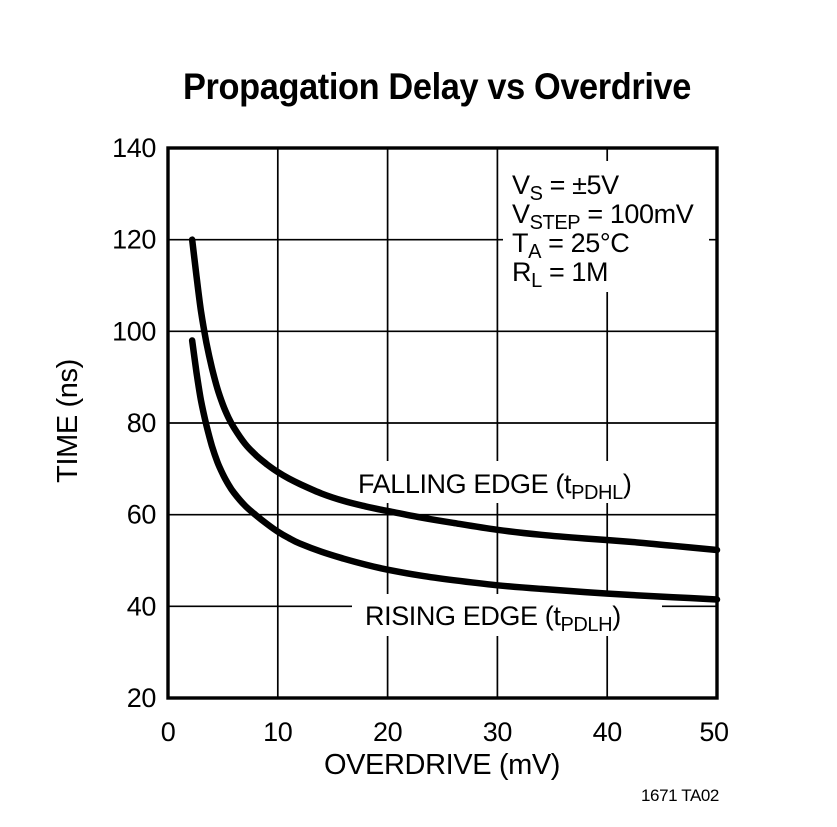  Describe the element at coordinates (713, 732) in the screenshot. I see `x-tick-label: 50` at that location.